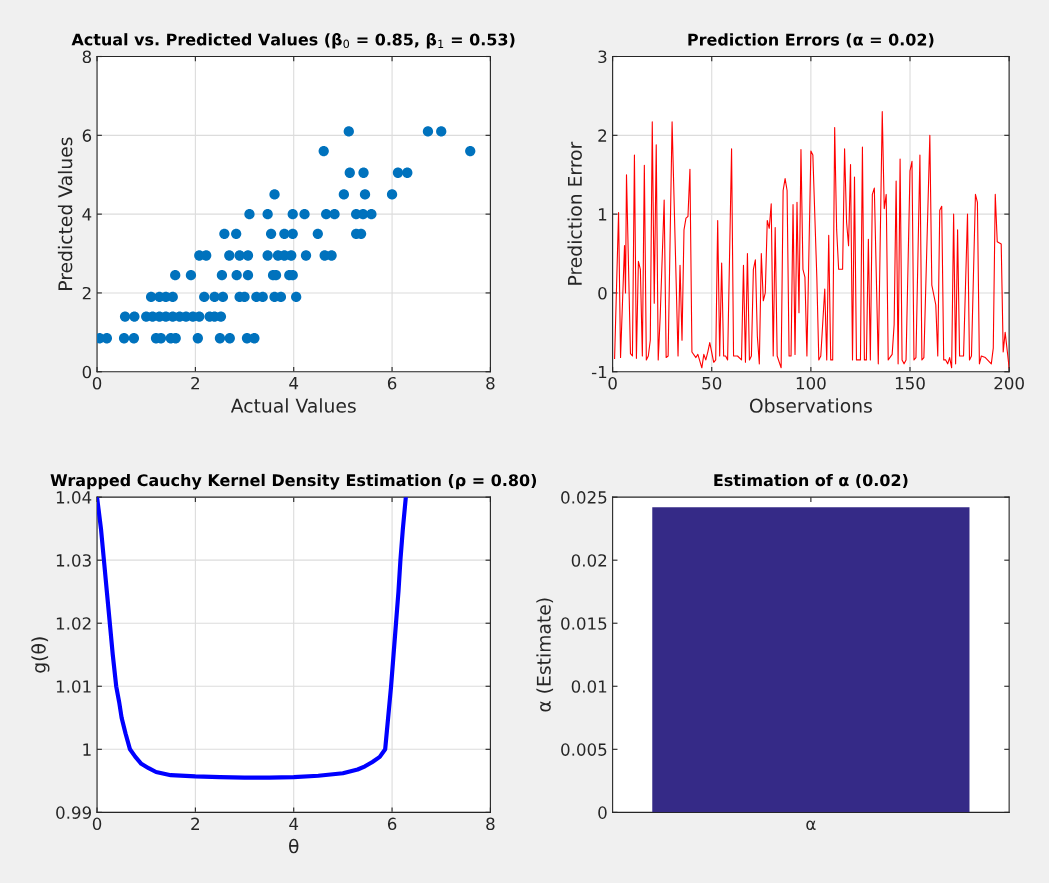 This screenshot has height=883, width=1049. I want to click on x-axis-title: θ, so click(294, 846).